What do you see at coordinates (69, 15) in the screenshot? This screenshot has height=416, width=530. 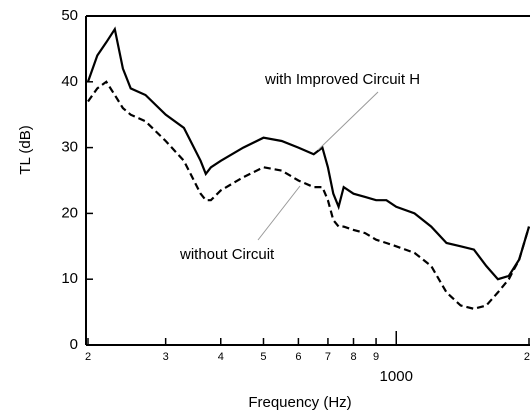 I see `y-tick-label: 50` at bounding box center [69, 15].